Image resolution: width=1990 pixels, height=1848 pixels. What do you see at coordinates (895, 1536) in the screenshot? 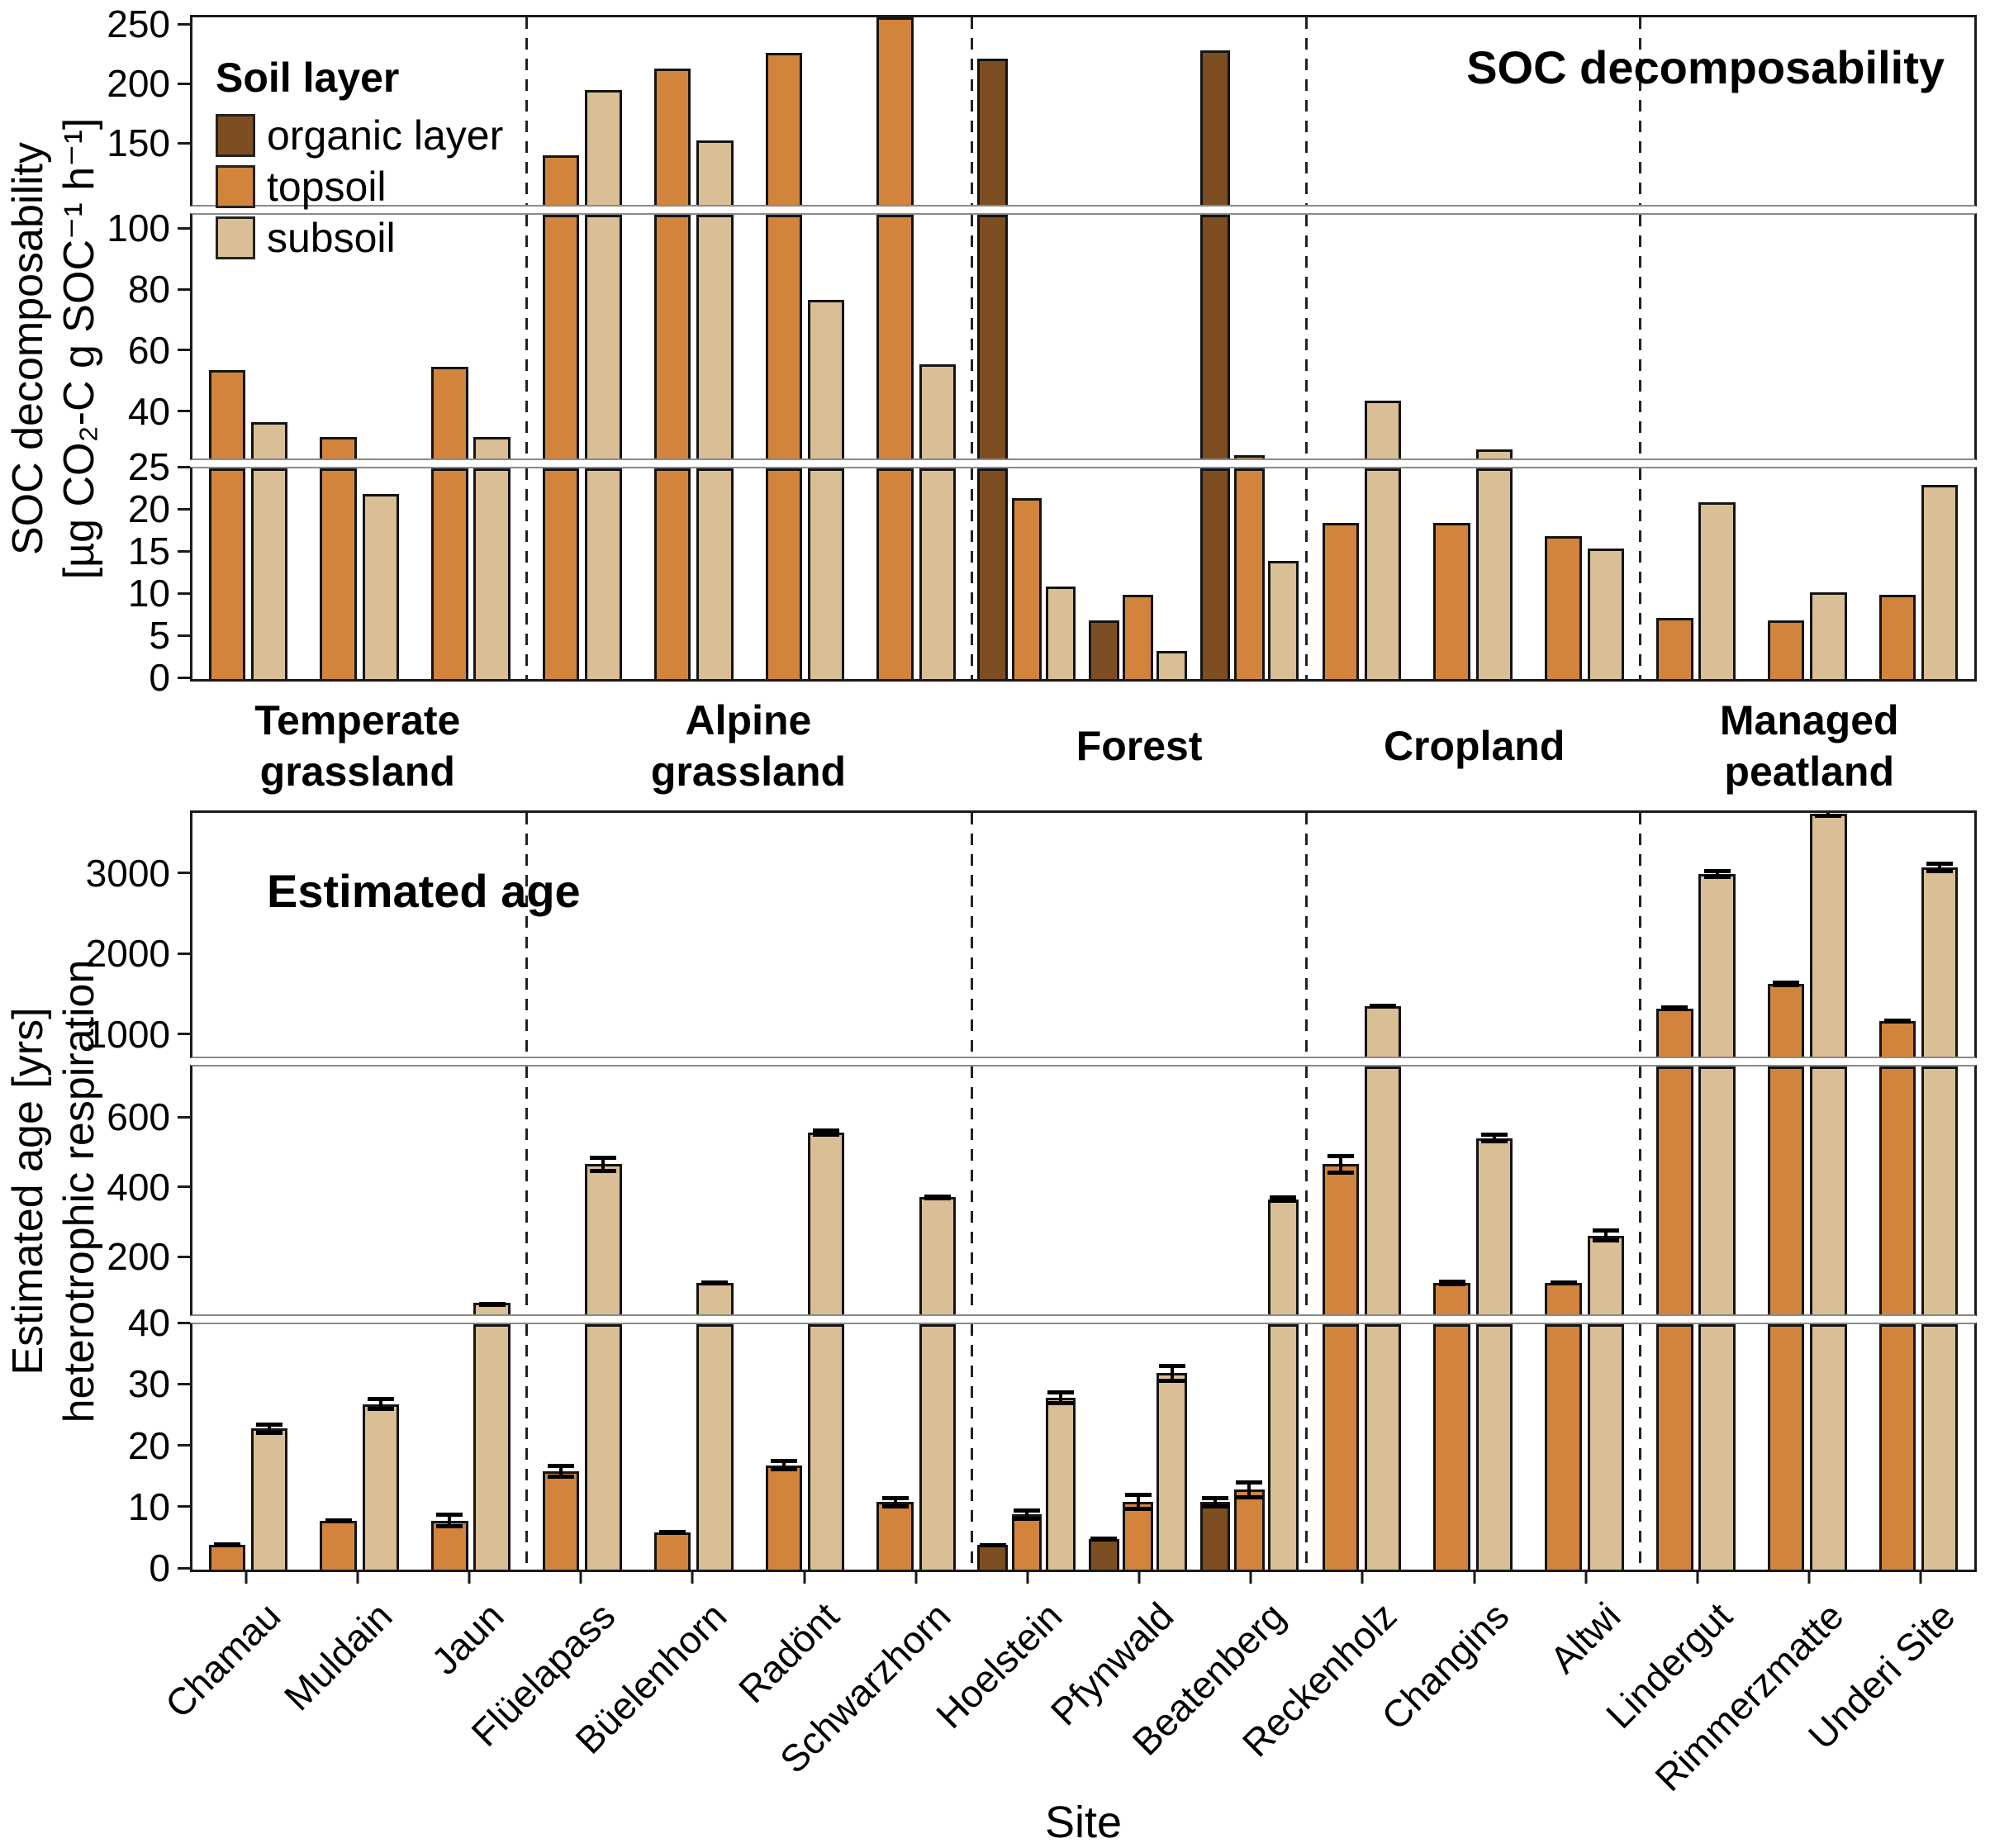
I see `bar-Schwarzhorn-topsoil` at bounding box center [895, 1536].